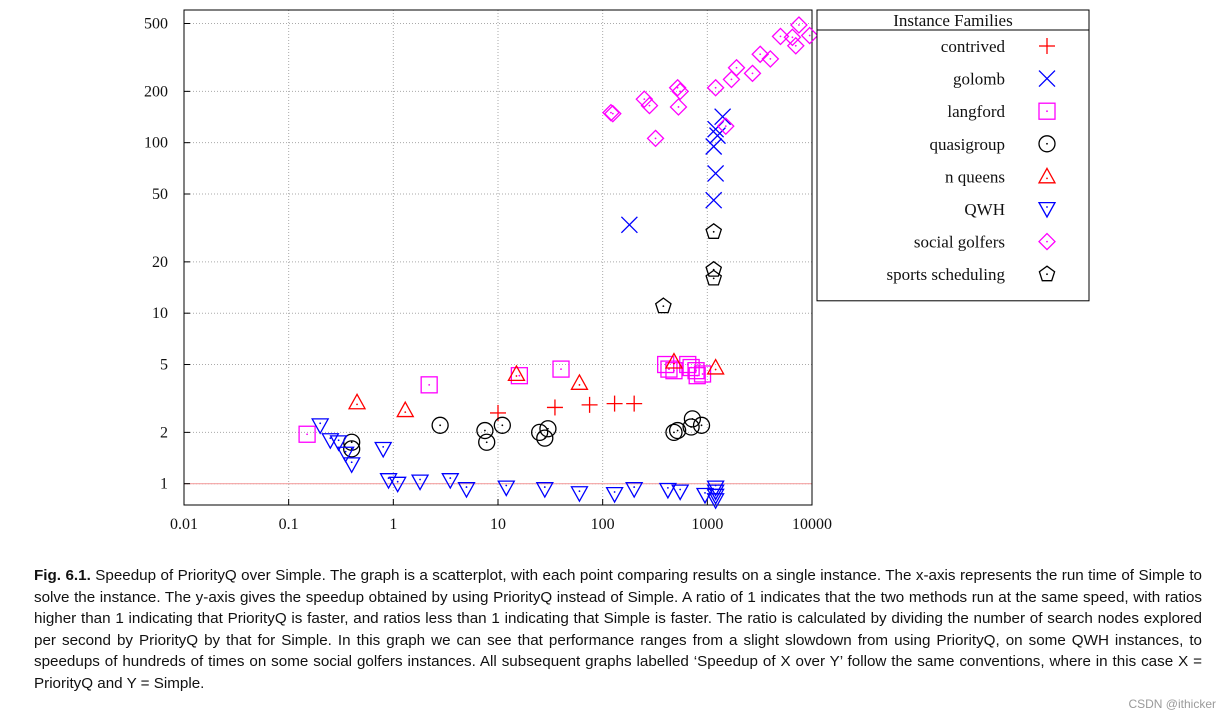  What do you see at coordinates (984, 209) in the screenshot?
I see `legend-label-QWH: QWH` at bounding box center [984, 209].